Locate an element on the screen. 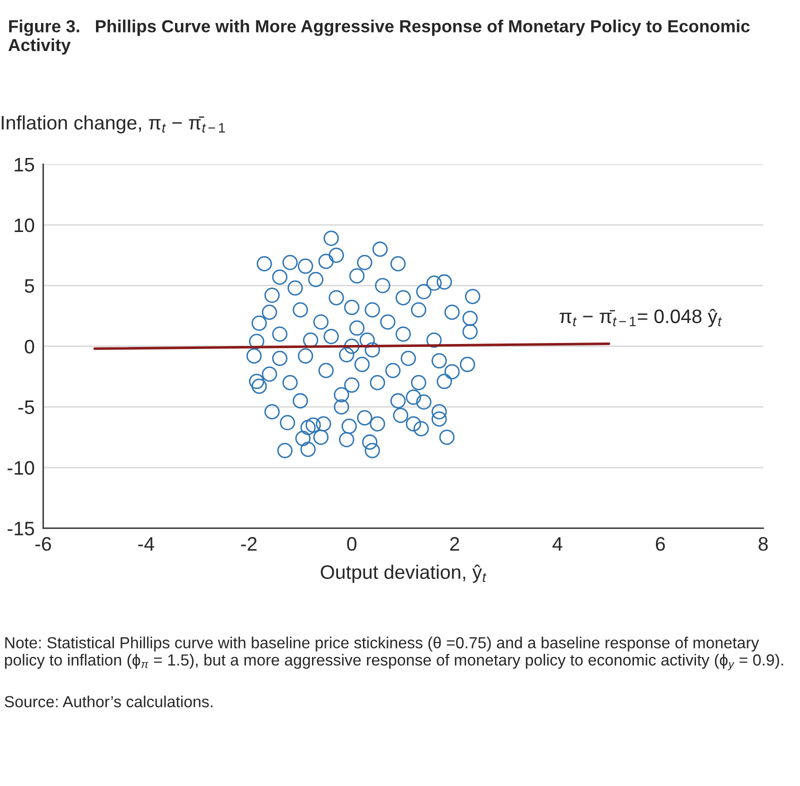 This screenshot has width=800, height=786. y-tick-label: 0 is located at coordinates (29, 347).